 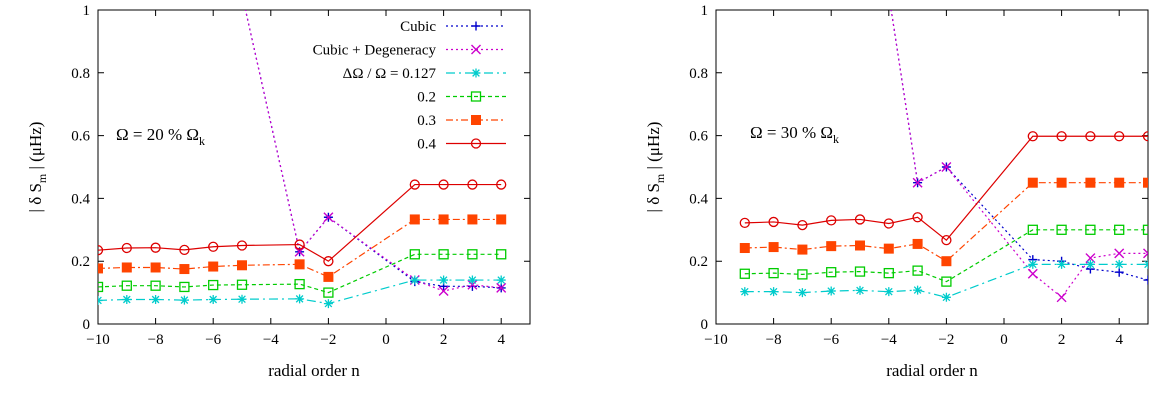 What do you see at coordinates (794, 134) in the screenshot?
I see `rotation-annotation: Ω = 30 % Ωk` at bounding box center [794, 134].